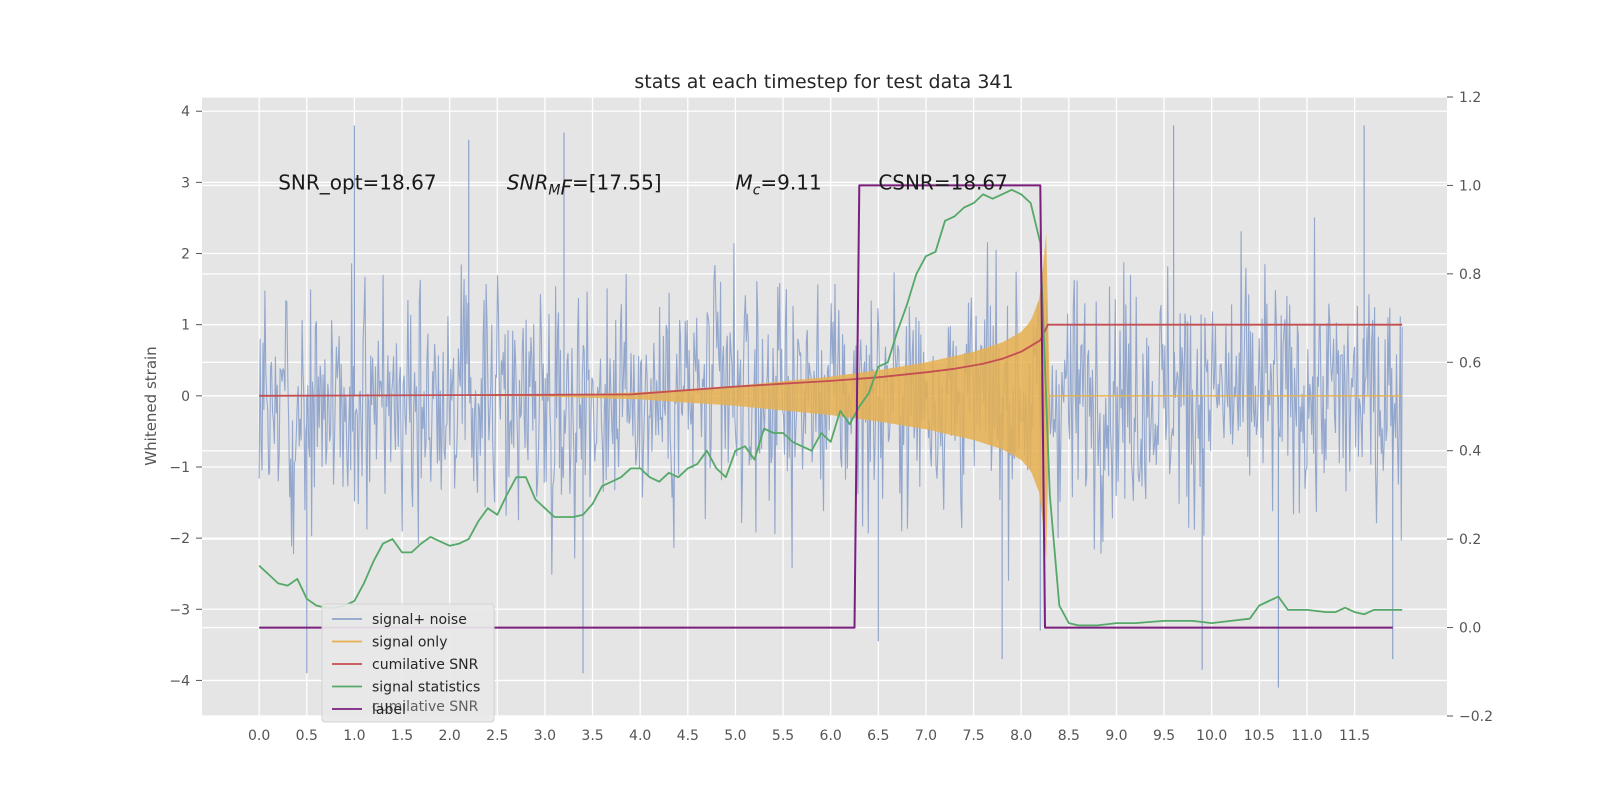 The height and width of the screenshot is (800, 1600). What do you see at coordinates (259, 736) in the screenshot?
I see `x-tick-label: 0.0` at bounding box center [259, 736].